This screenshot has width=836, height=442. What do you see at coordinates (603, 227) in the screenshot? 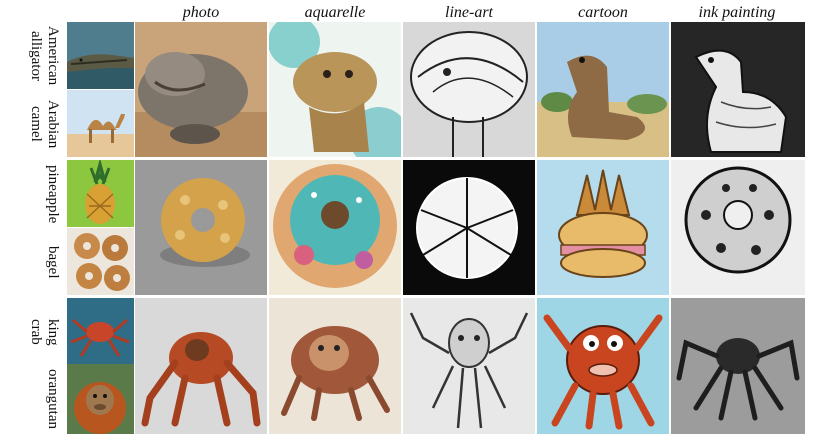
I see `cell-cartoon-pineapple-bagel` at bounding box center [603, 227].